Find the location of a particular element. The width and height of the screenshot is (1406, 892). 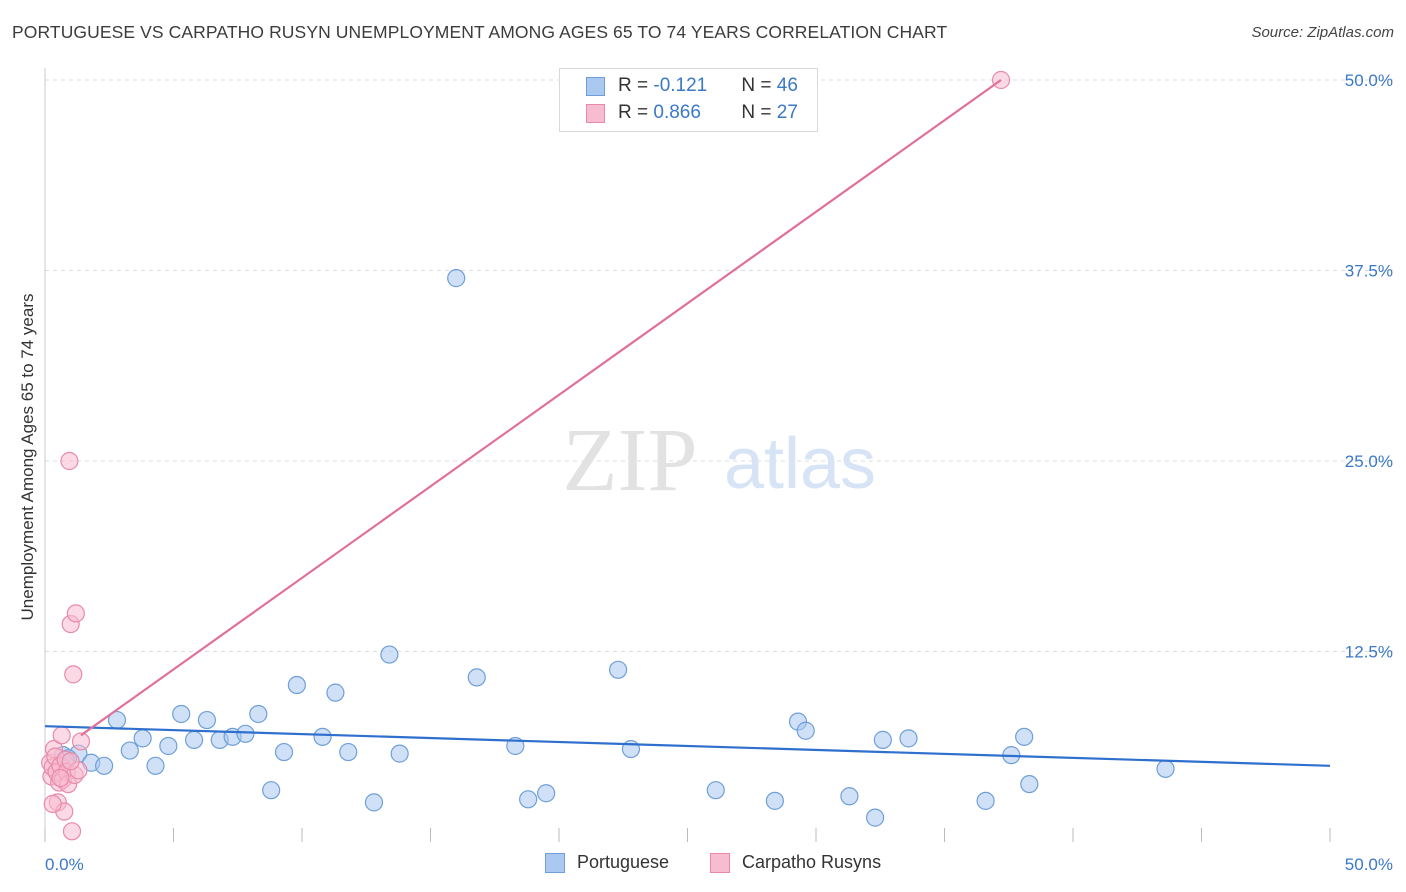

bottom-legend-label: Portuguese is located at coordinates (623, 862).